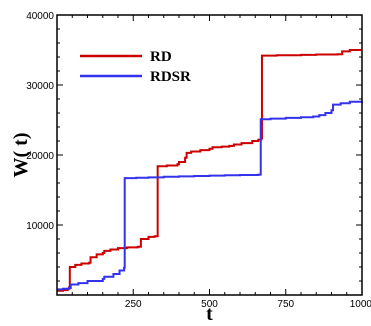  What do you see at coordinates (135, 67) in the screenshot?
I see `legend: RD RDSR` at bounding box center [135, 67].